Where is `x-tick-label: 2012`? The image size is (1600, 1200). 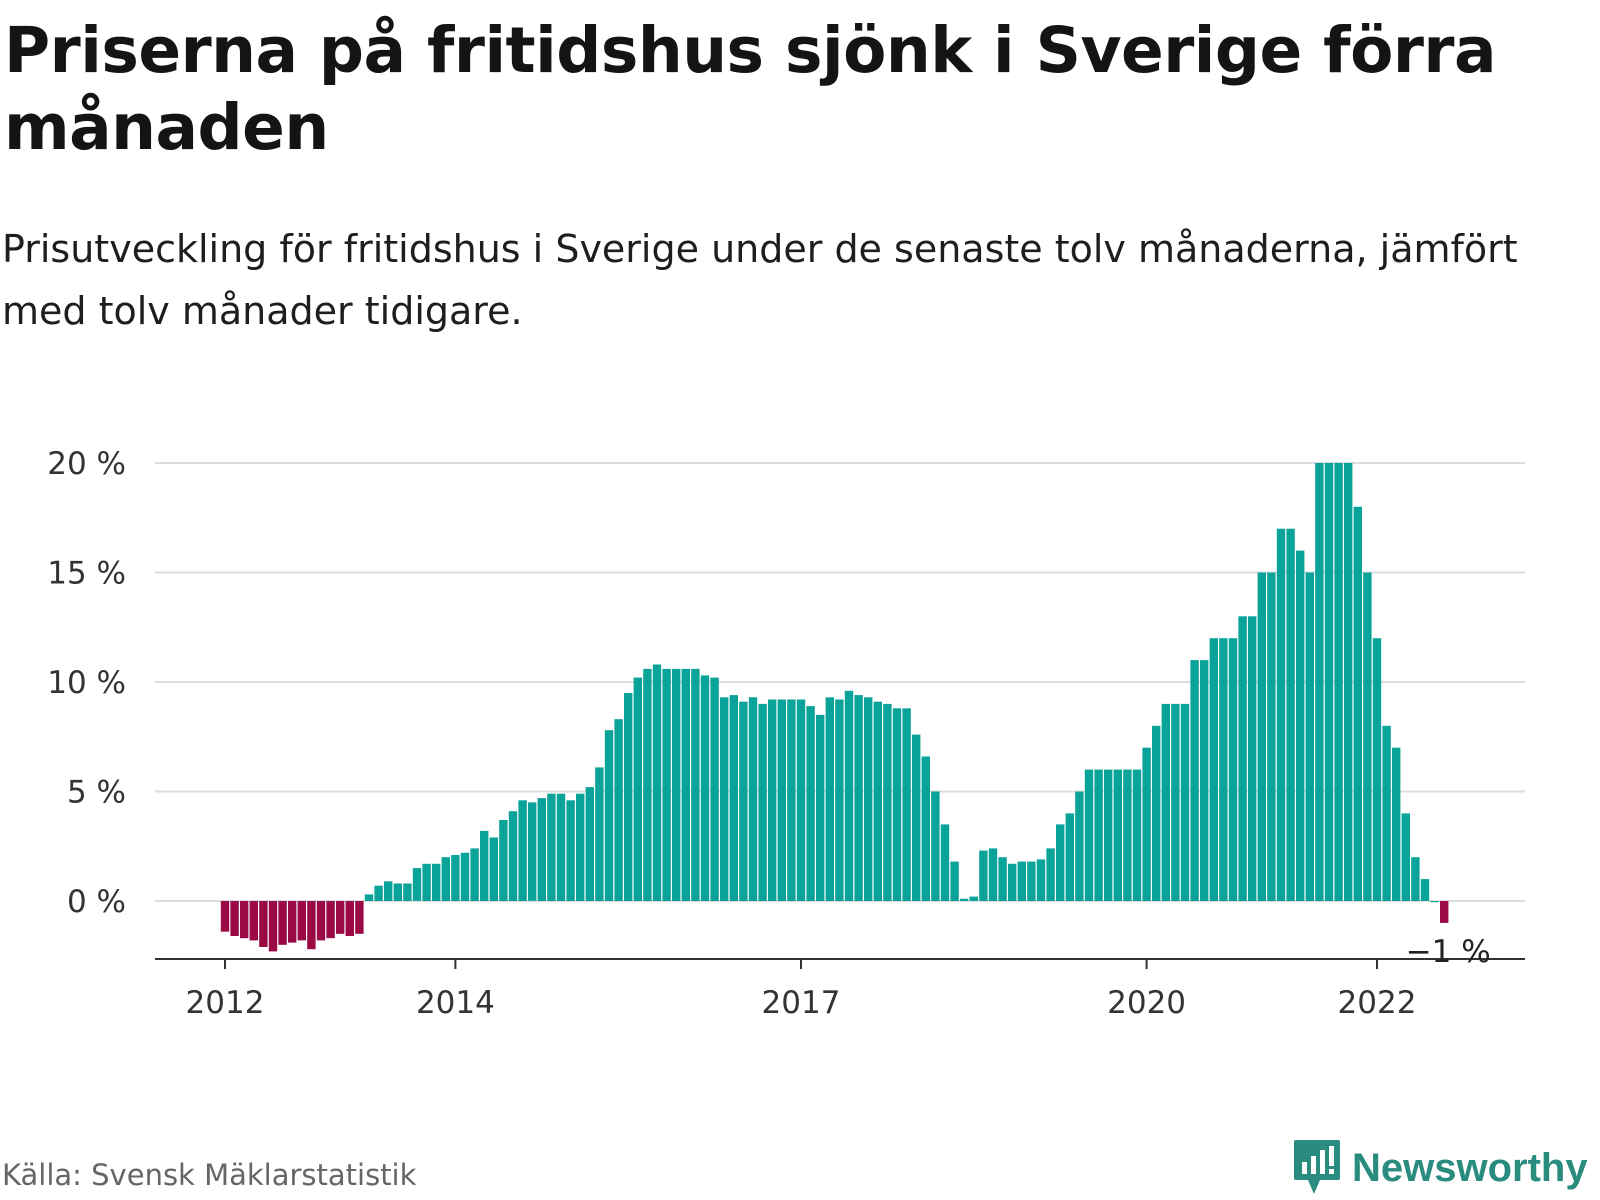
x-tick-label: 2012 is located at coordinates (225, 1003).